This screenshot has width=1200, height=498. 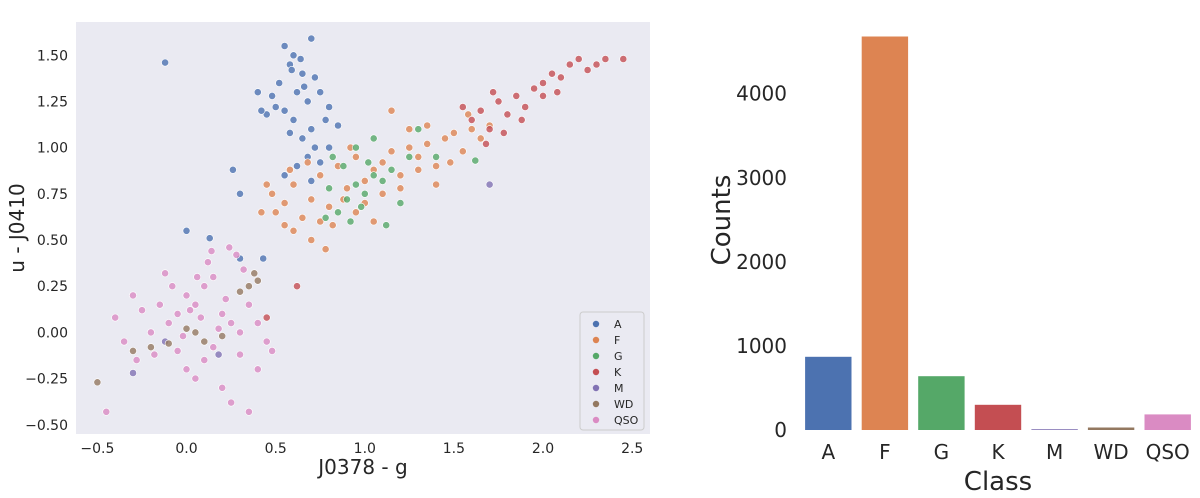 What do you see at coordinates (365, 449) in the screenshot?
I see `scatter-x-tick-label: 1.0` at bounding box center [365, 449].